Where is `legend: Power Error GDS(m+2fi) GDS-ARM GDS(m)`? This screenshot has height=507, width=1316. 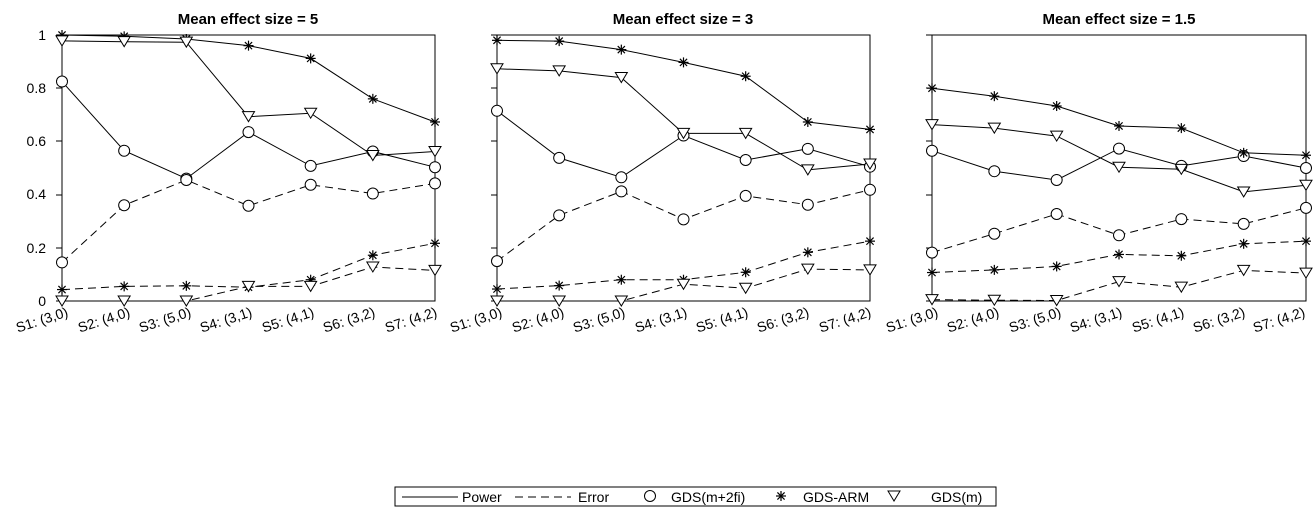 legend: Power Error GDS(m+2fi) GDS-ARM GDS(m) is located at coordinates (695, 496).